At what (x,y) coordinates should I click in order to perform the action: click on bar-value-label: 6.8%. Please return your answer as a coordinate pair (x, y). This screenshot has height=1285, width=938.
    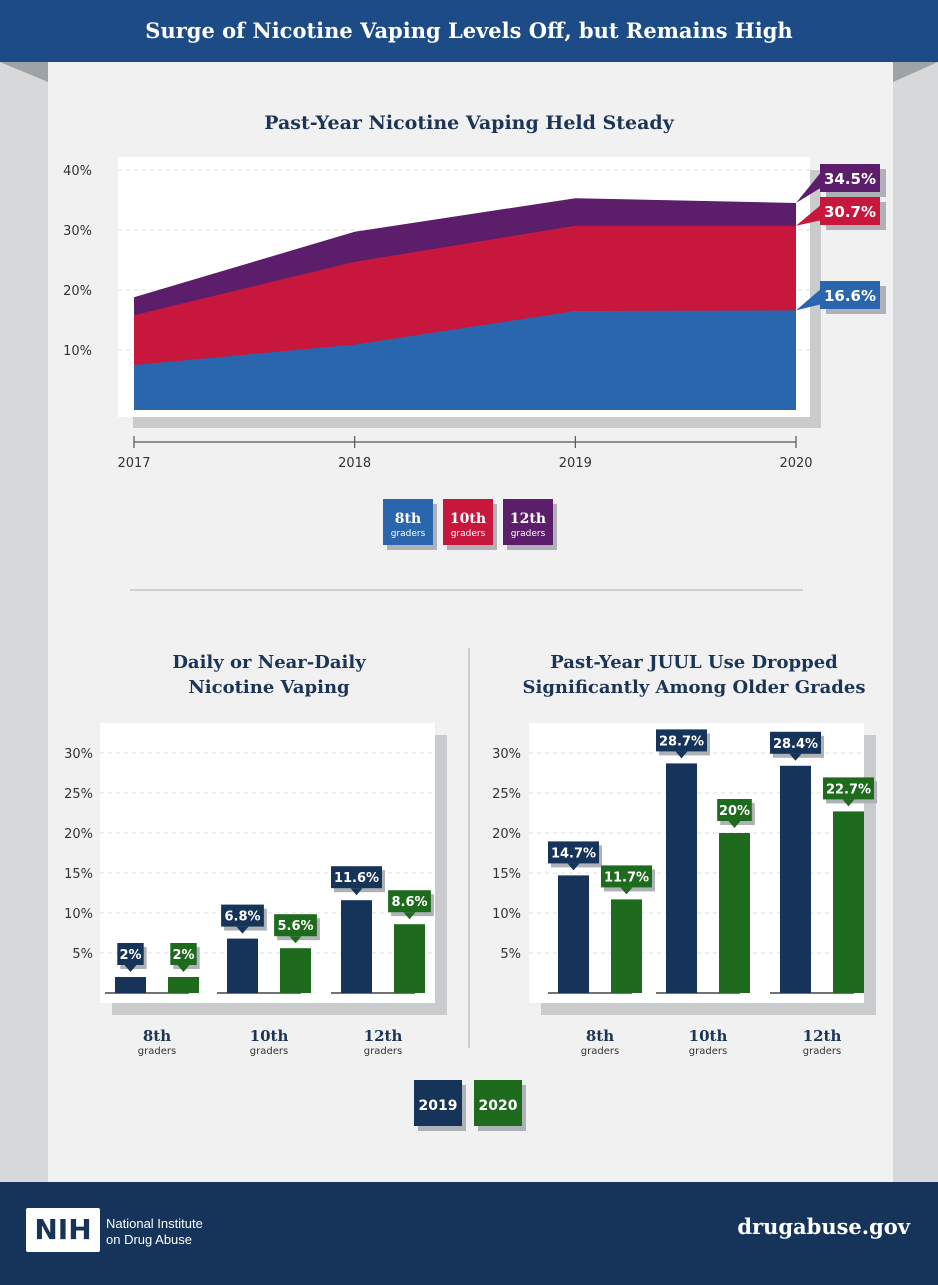
    Looking at the image, I should click on (242, 917).